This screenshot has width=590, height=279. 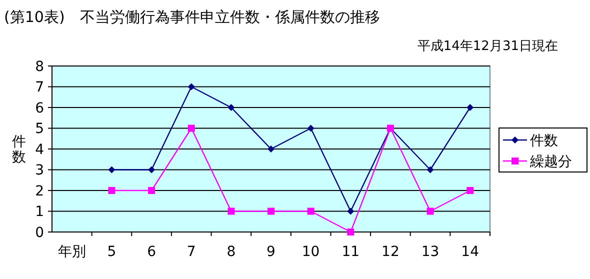 I want to click on y-tick-label: 1, so click(x=39, y=212).